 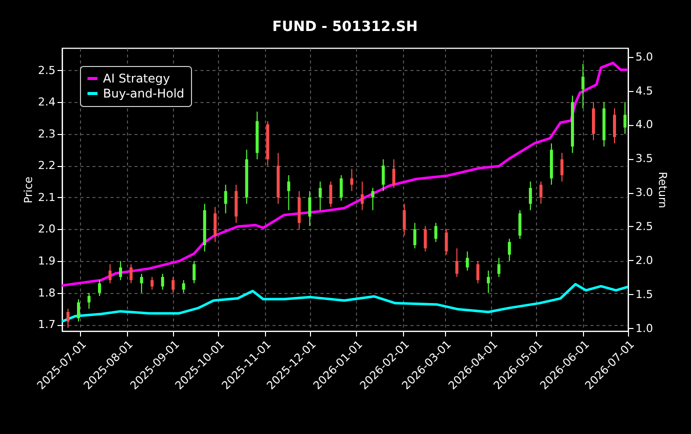 What do you see at coordinates (47, 293) in the screenshot?
I see `y-tick-label: 1.8` at bounding box center [47, 293].